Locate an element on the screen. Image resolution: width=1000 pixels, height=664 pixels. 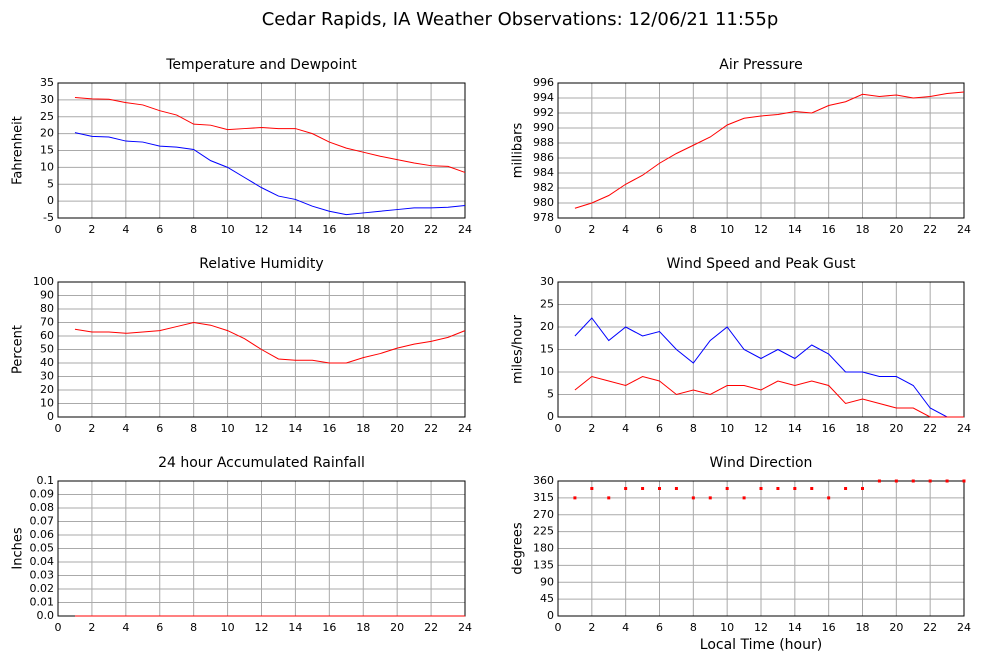
y-axis-label: Percent is located at coordinates (18, 349).